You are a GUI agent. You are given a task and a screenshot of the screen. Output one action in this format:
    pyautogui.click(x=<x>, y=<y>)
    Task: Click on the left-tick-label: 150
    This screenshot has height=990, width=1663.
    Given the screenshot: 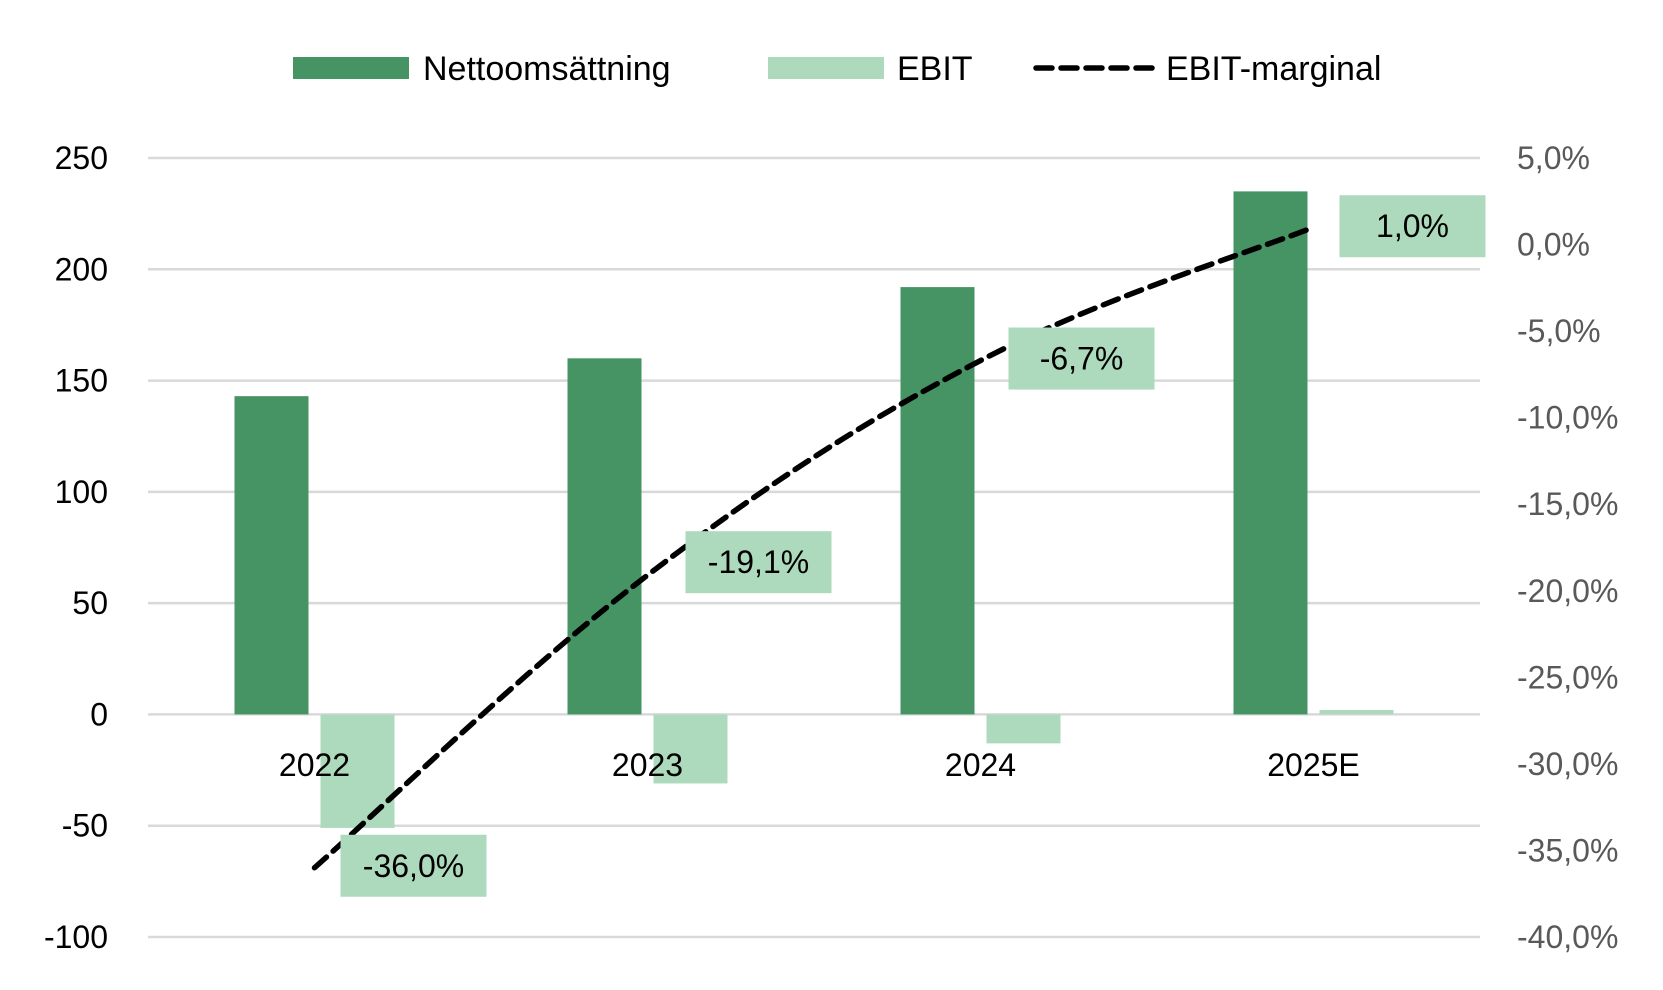 What is the action you would take?
    pyautogui.click(x=81, y=381)
    